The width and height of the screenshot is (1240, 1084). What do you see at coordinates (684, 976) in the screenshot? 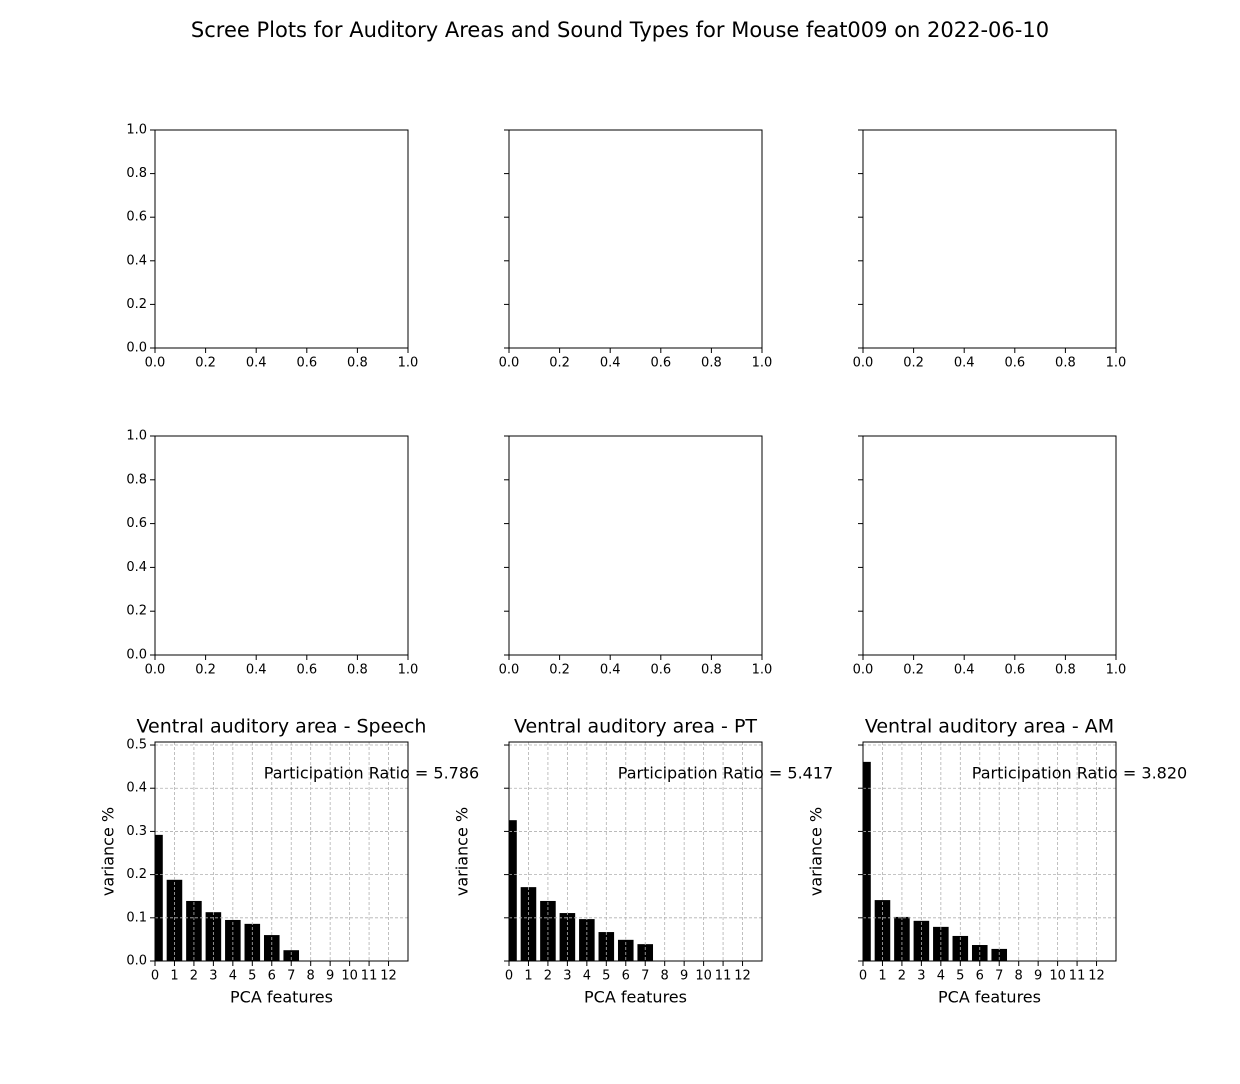
I see `x-tick-label: 9` at bounding box center [684, 976].